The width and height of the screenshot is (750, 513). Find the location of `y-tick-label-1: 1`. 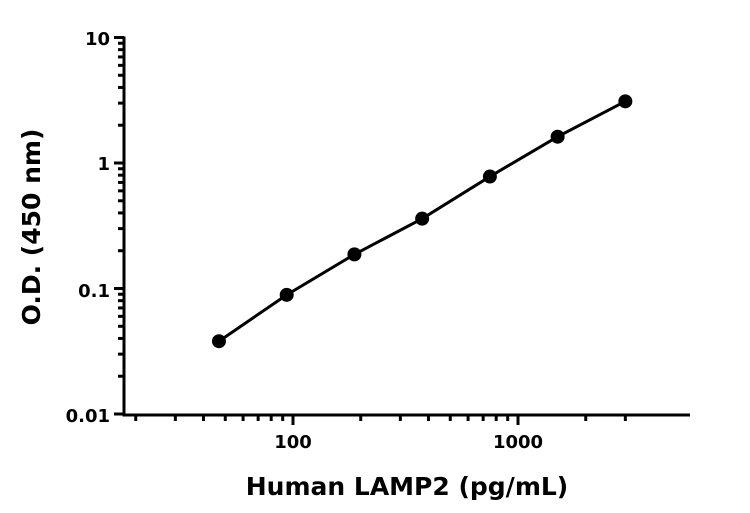

y-tick-label-1: 1 is located at coordinates (103, 164).